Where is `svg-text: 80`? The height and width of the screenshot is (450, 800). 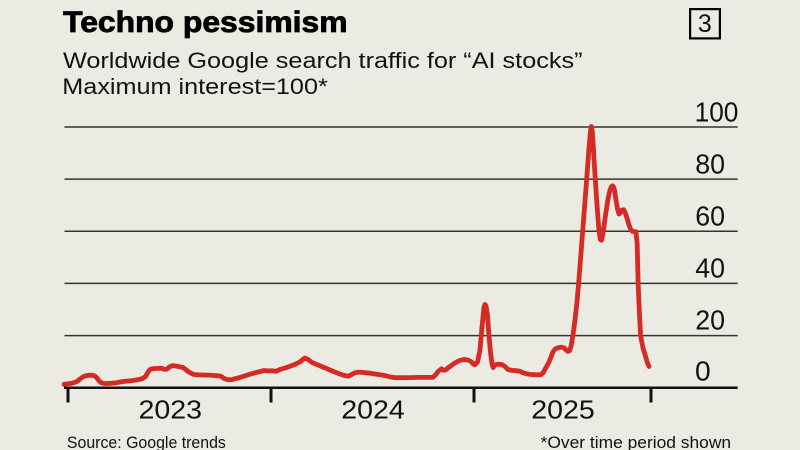 svg-text: 80 is located at coordinates (710, 163).